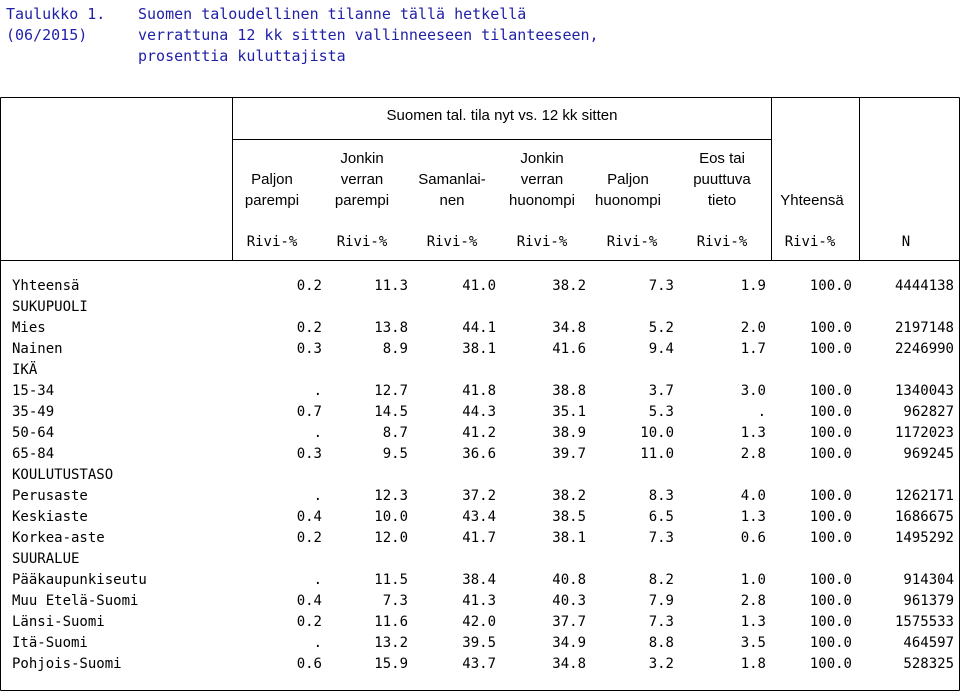 This screenshot has height=691, width=960. I want to click on column-group-header: Suomen tal. tila nyt vs. 12 kk sitten, so click(502, 115).